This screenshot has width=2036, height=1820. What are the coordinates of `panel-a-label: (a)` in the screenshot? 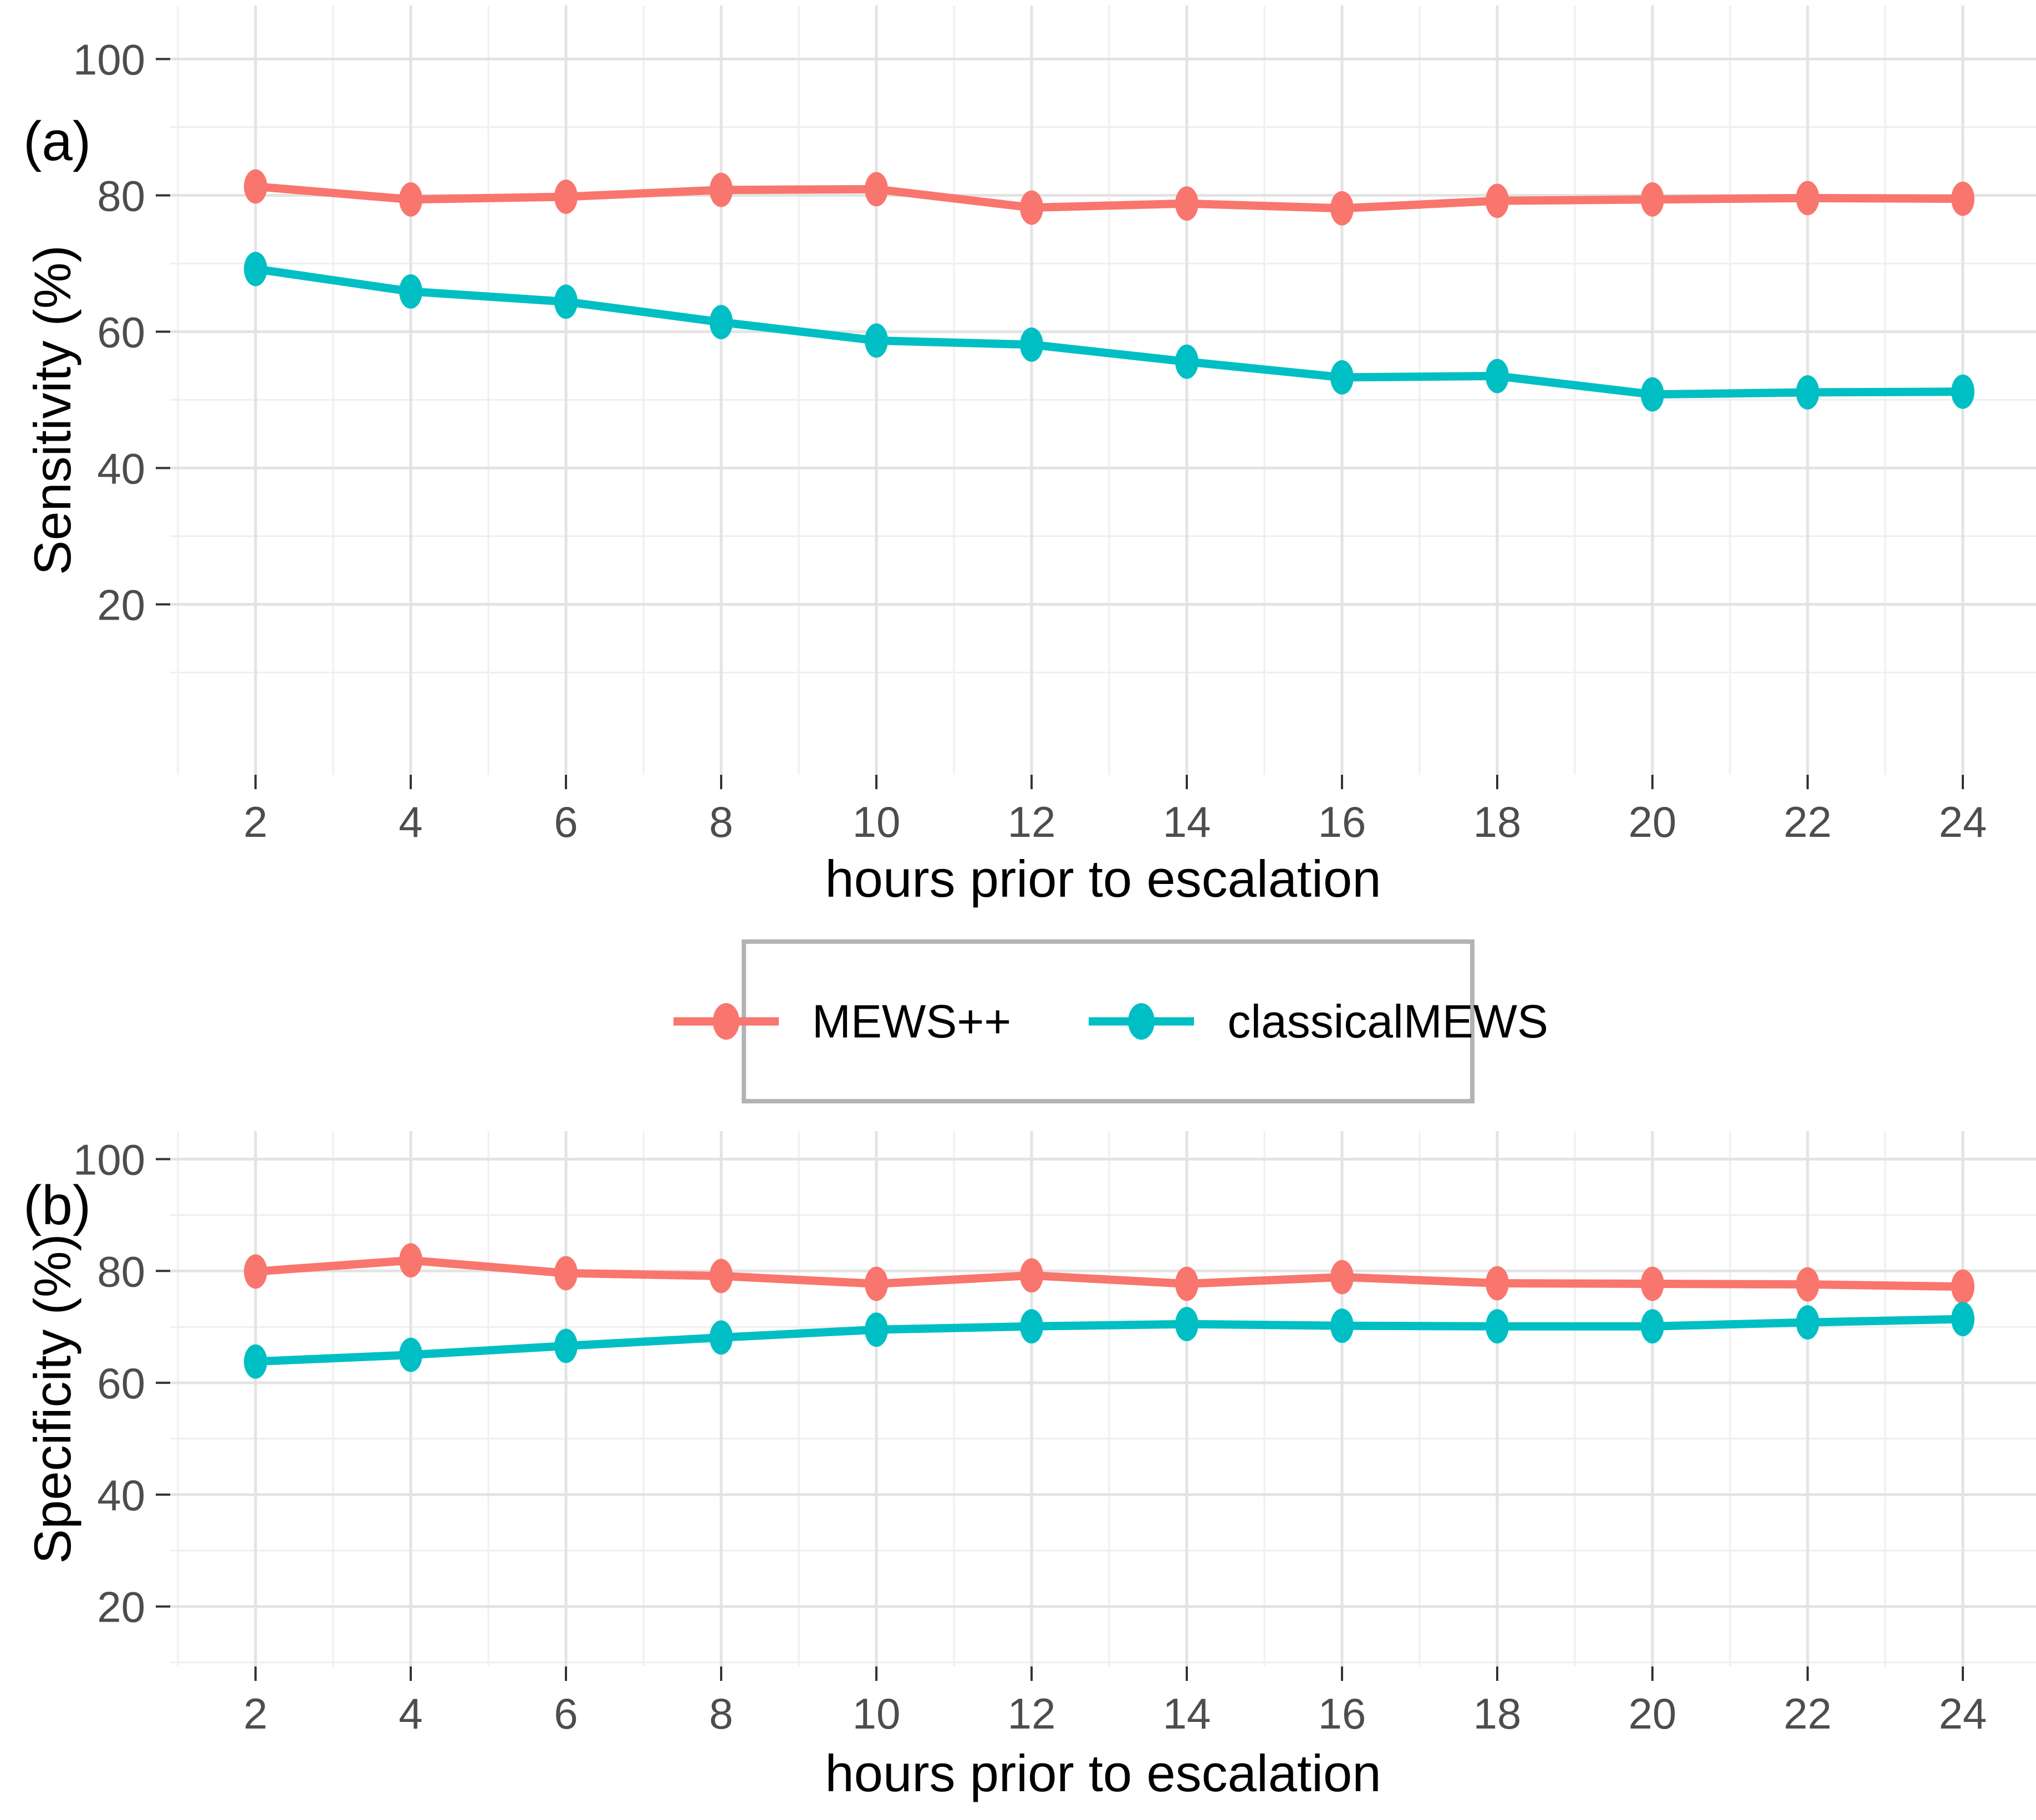 It's located at (57, 141).